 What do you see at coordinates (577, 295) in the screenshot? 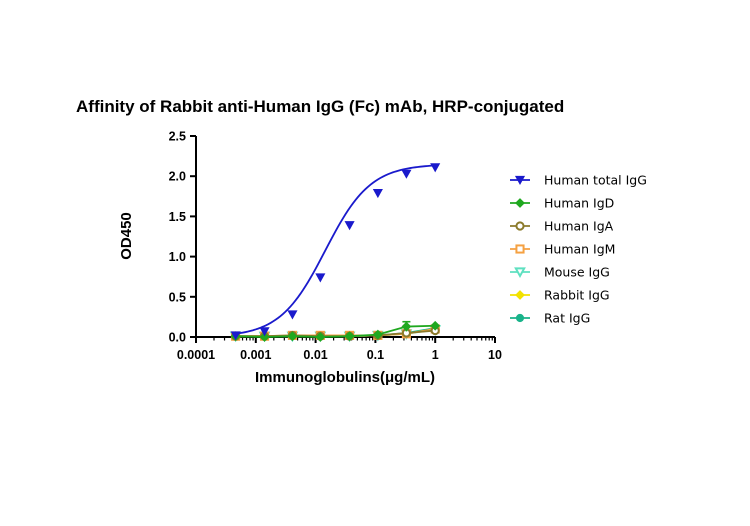
I see `legend-label: Rabbit IgG` at bounding box center [577, 295].